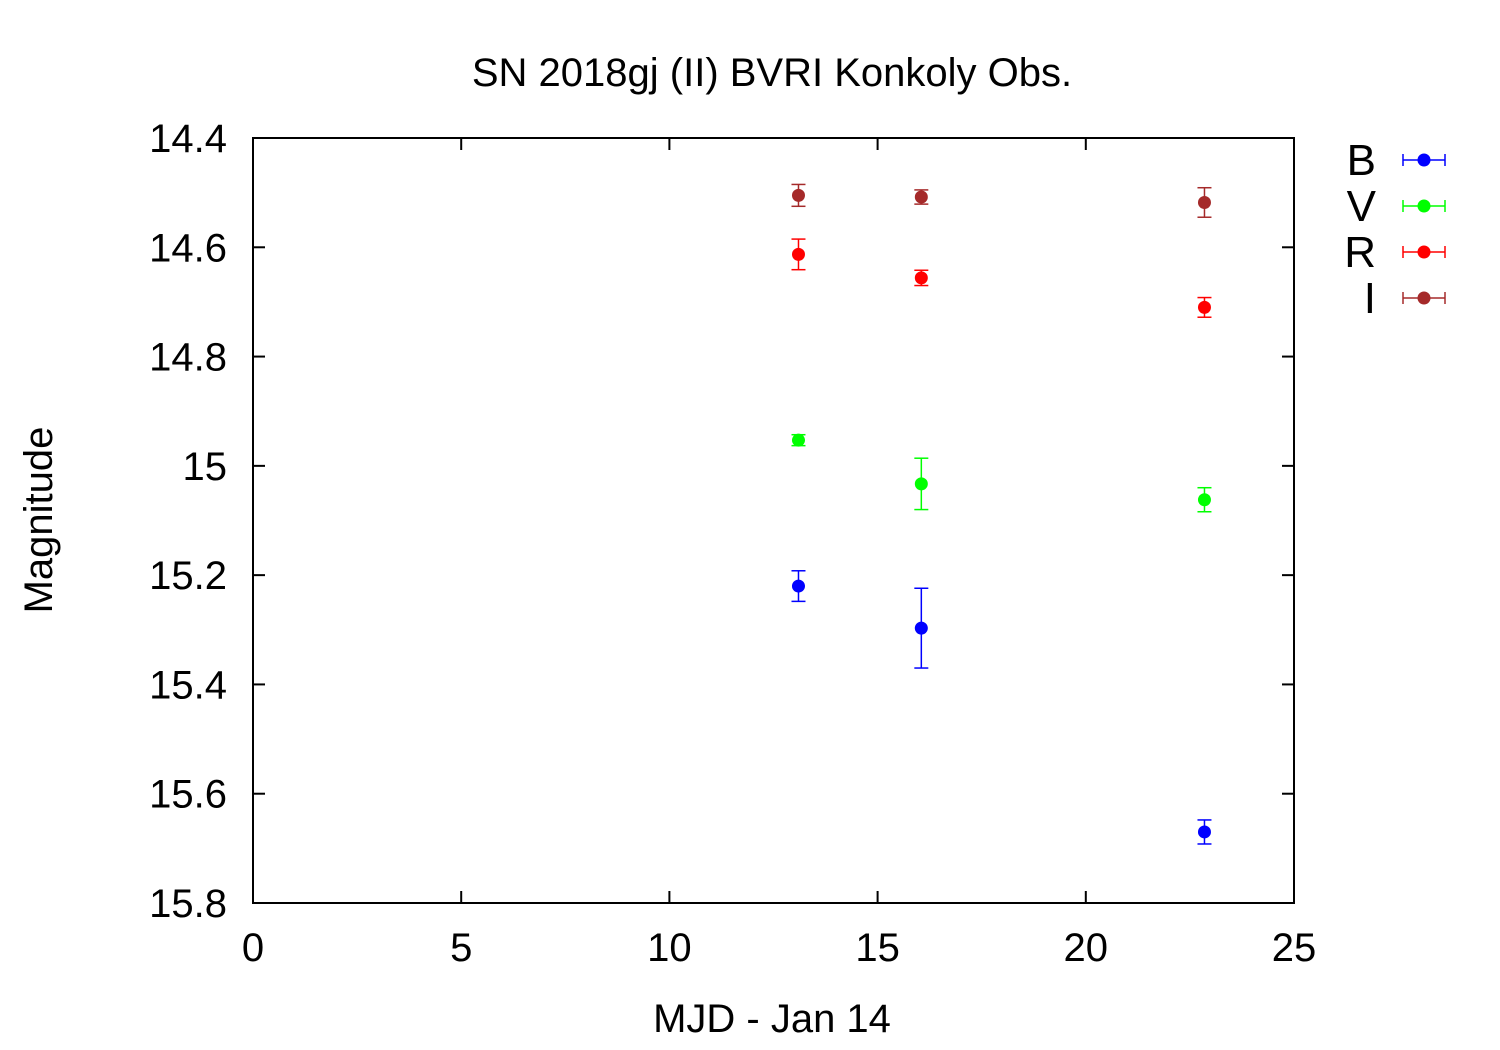  I want to click on legend: BVRI, so click(1395, 229).